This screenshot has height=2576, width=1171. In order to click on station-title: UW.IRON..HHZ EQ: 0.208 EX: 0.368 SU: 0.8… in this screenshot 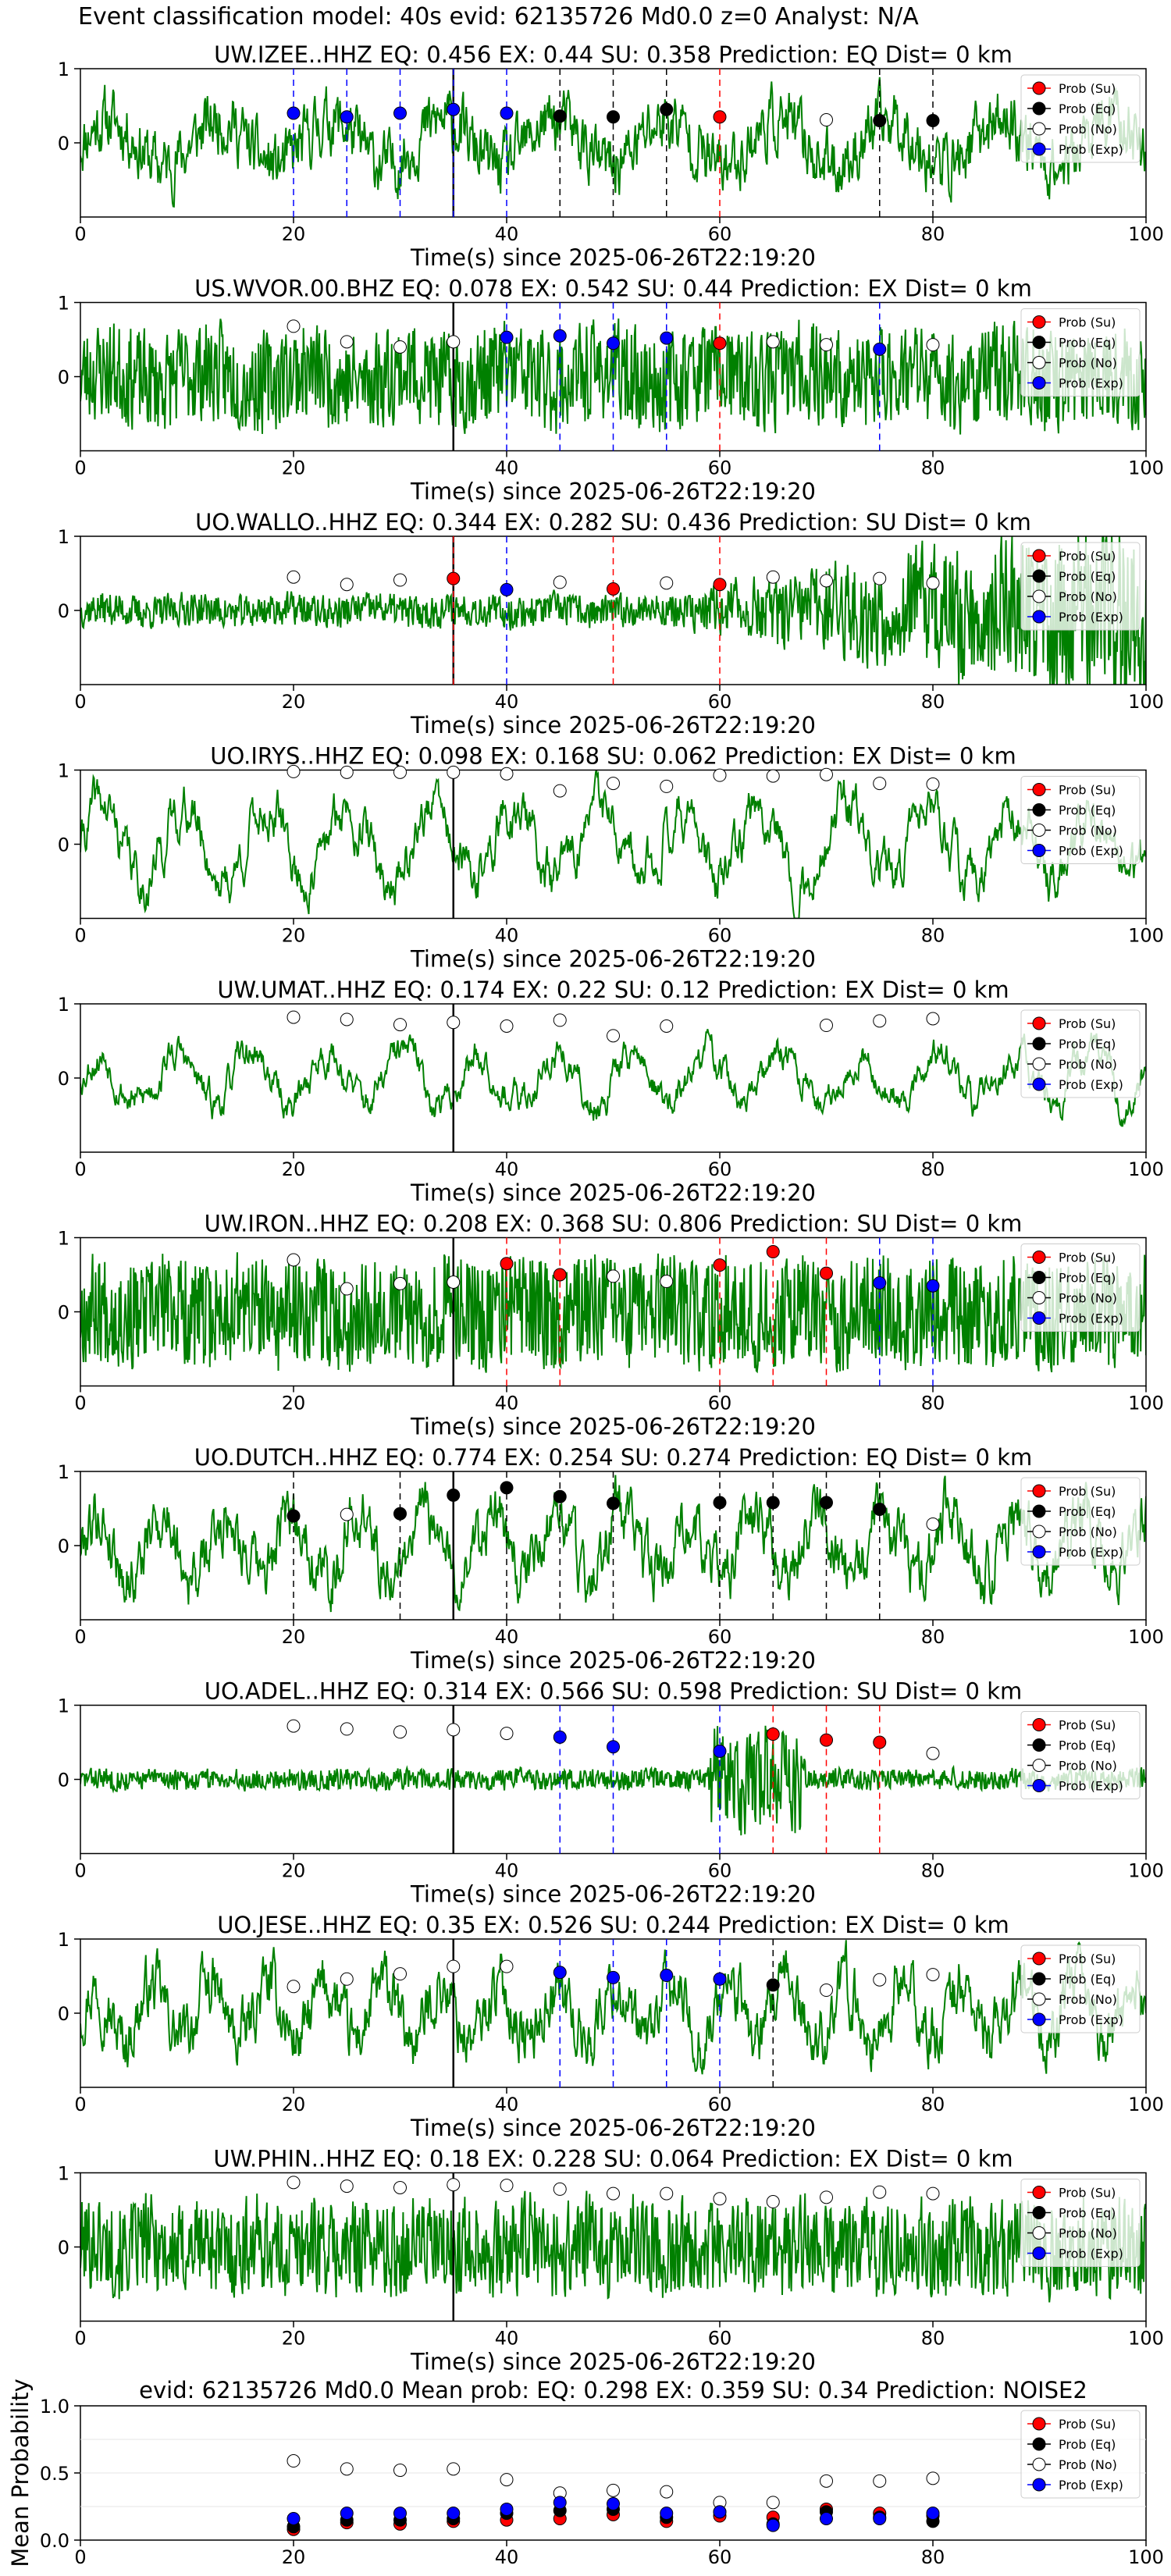, I will do `click(614, 1224)`.